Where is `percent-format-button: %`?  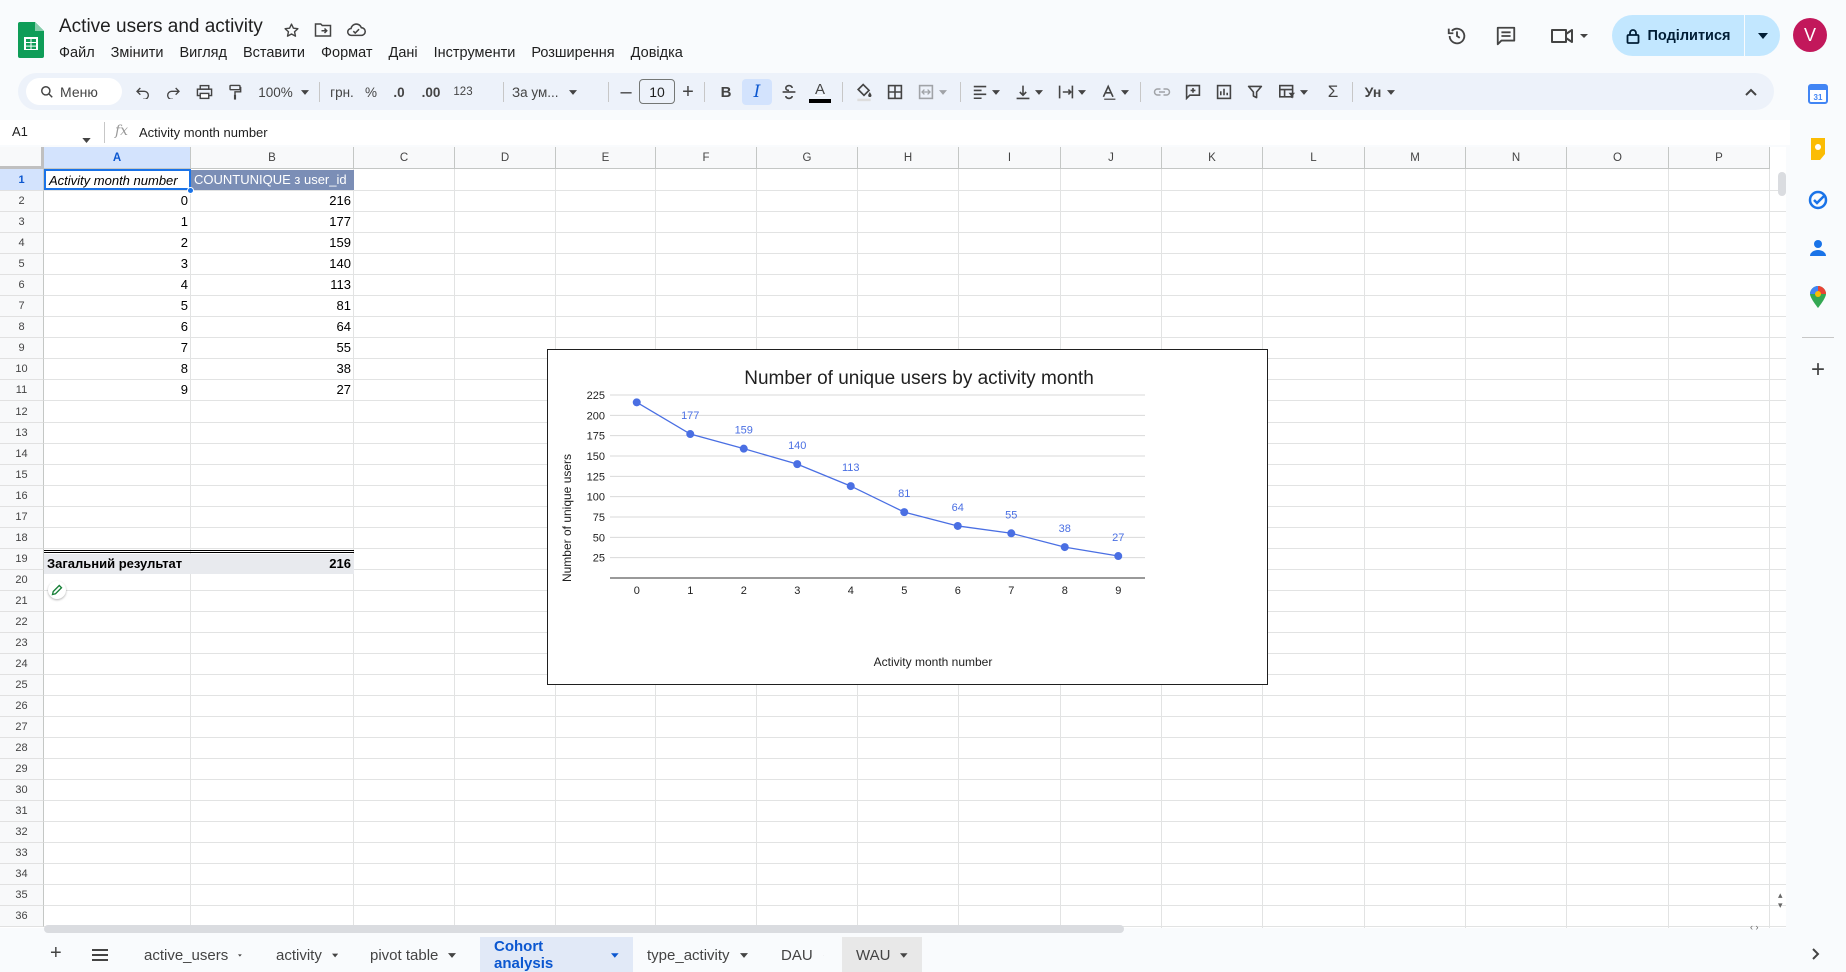 percent-format-button: % is located at coordinates (370, 92).